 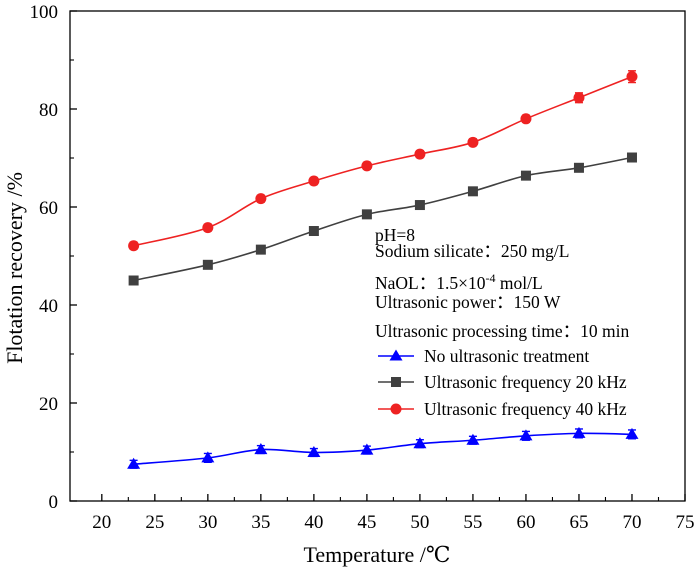 What do you see at coordinates (48, 208) in the screenshot?
I see `y-tick-label: 60` at bounding box center [48, 208].